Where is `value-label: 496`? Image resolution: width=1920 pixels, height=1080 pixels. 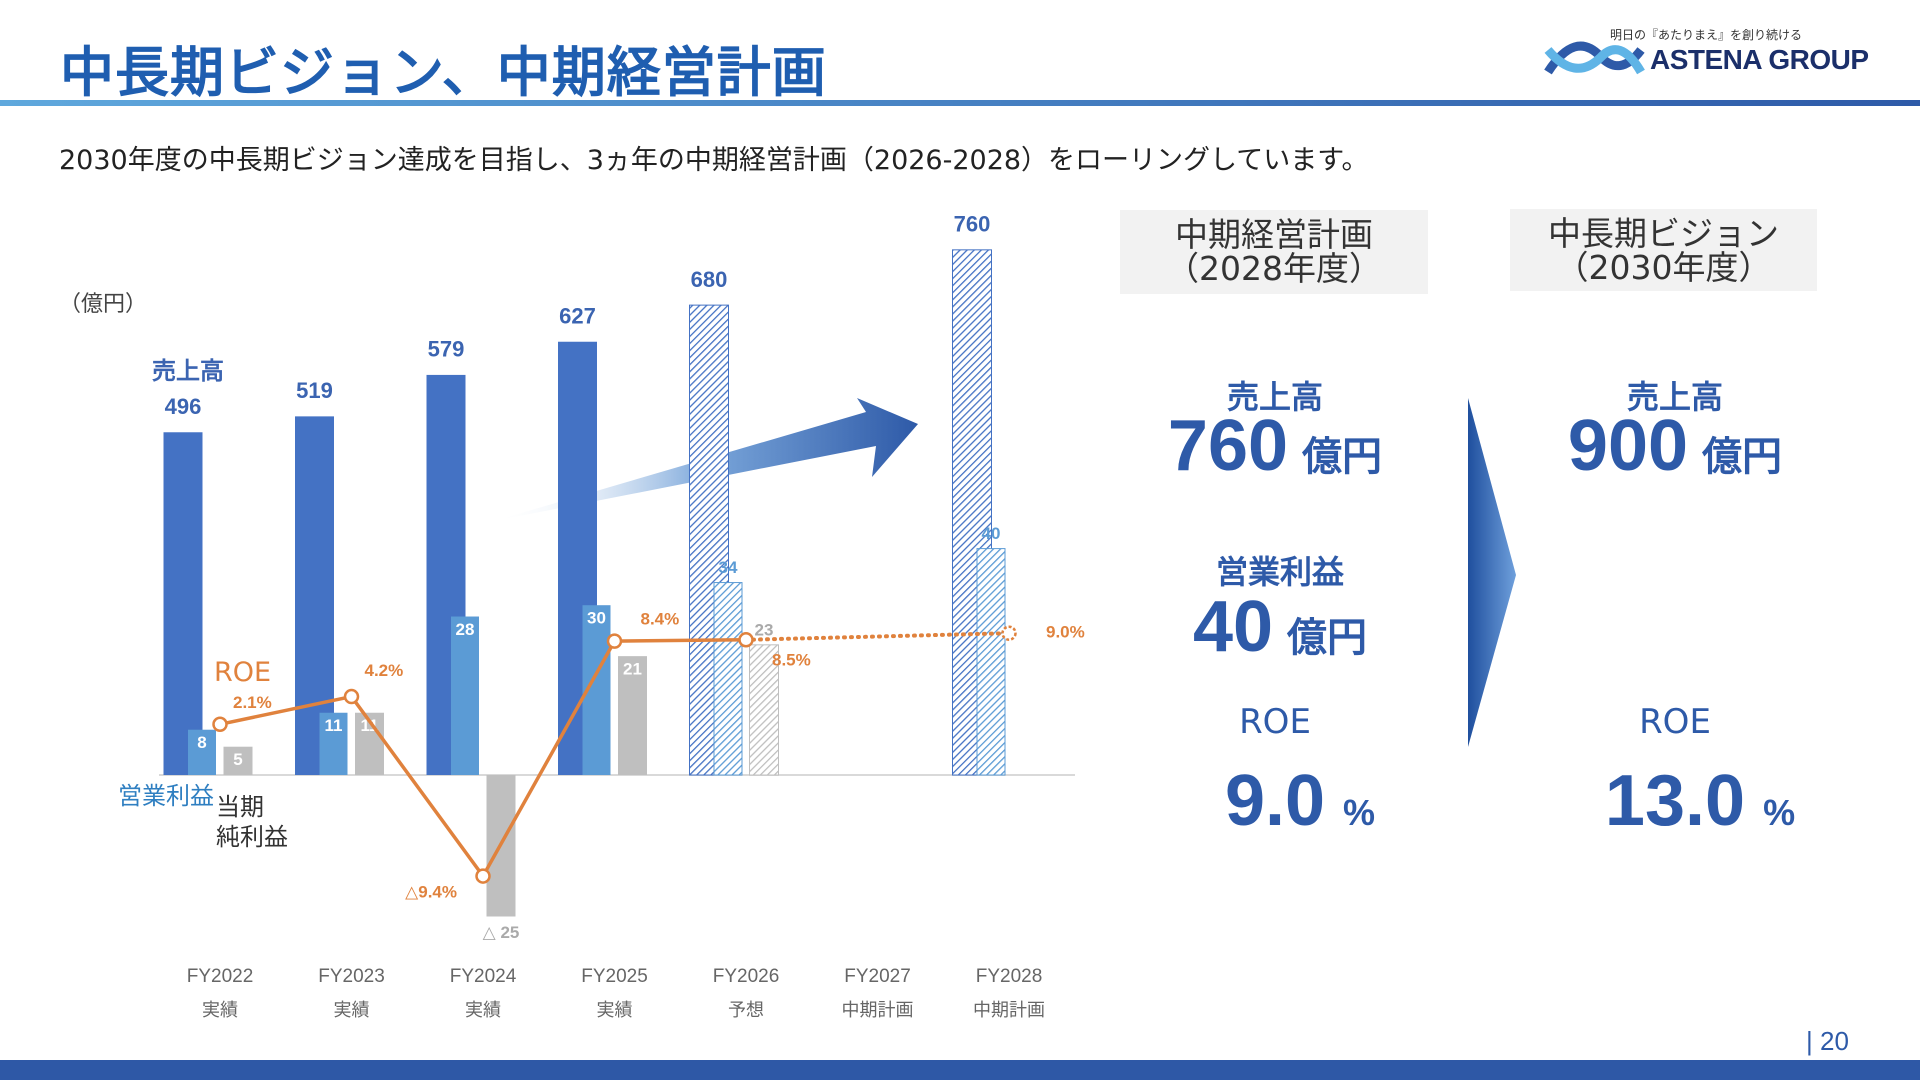
value-label: 496 is located at coordinates (183, 406).